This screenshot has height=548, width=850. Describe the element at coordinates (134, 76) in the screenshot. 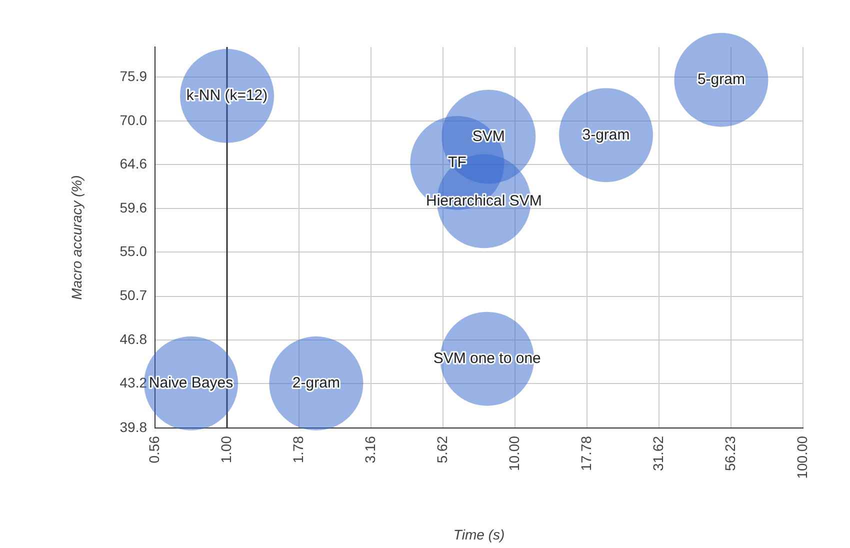

I see `y-tick-label: 75.9` at that location.